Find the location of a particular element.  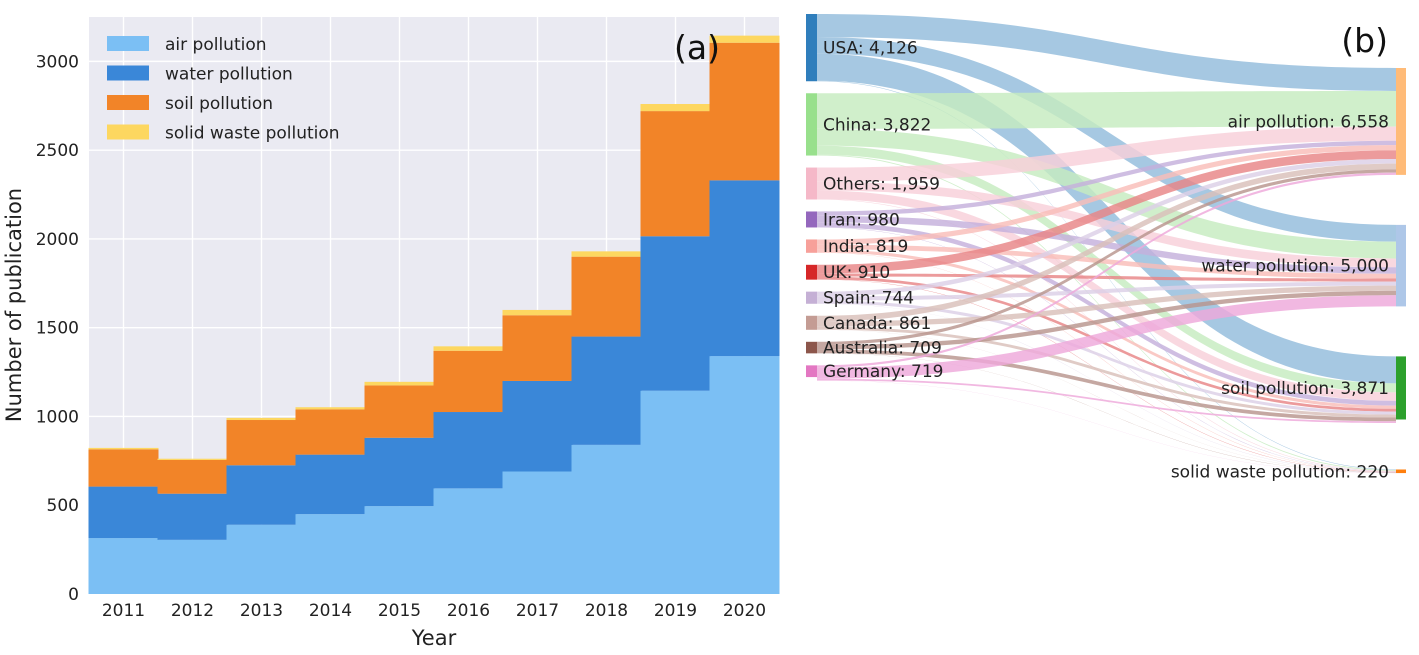

source-name: Australia is located at coordinates (860, 349).